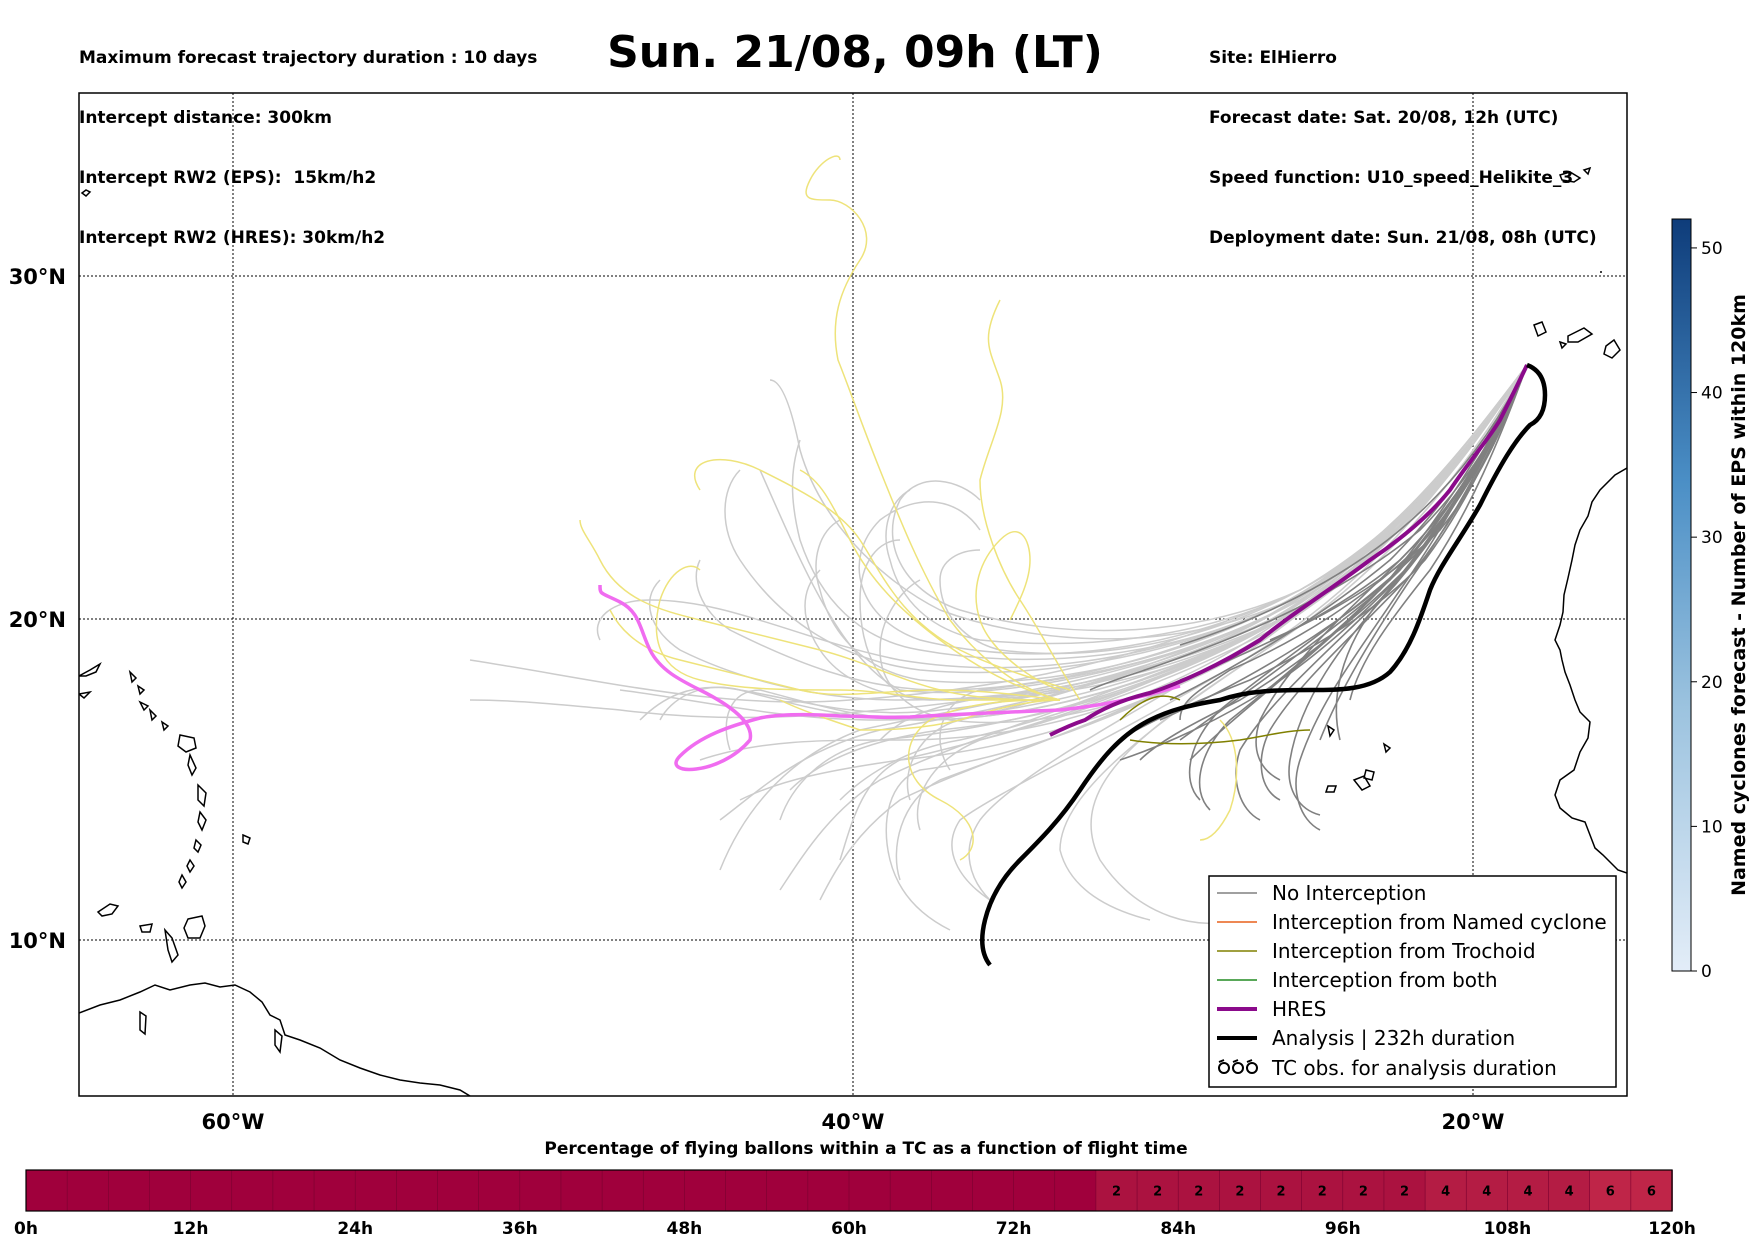 The height and width of the screenshot is (1241, 1752). Describe the element at coordinates (1590, 670) in the screenshot. I see `africa-coast` at that location.